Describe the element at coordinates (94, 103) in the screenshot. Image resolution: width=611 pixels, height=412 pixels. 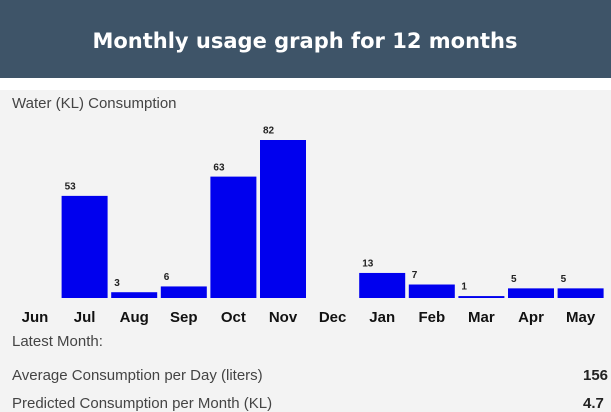
I see `chart-title: Water (KL) Consumption` at that location.